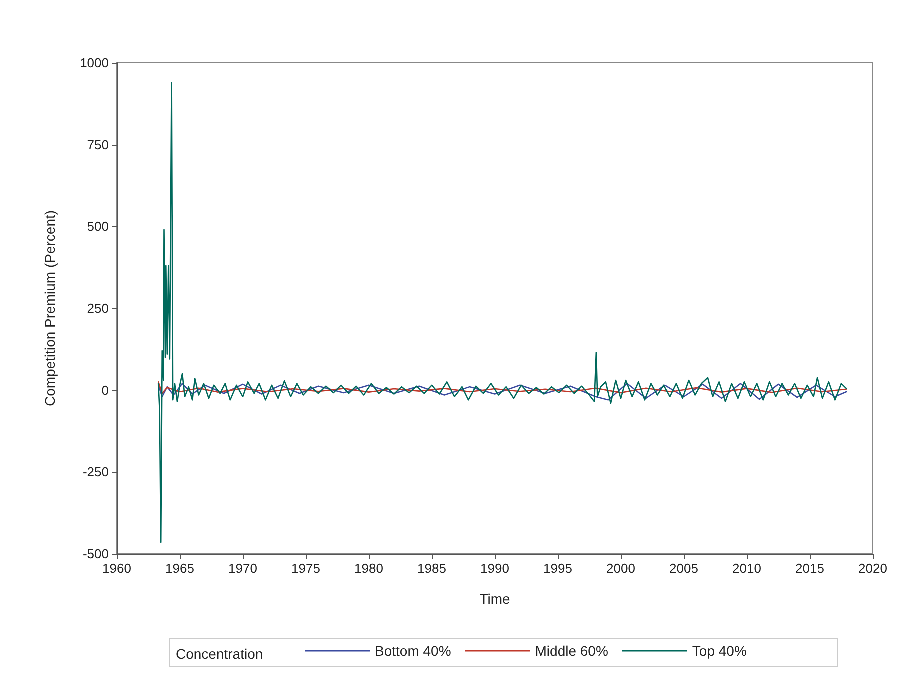 Image resolution: width=899 pixels, height=677 pixels. I want to click on y-tick-label: 0, so click(105, 390).